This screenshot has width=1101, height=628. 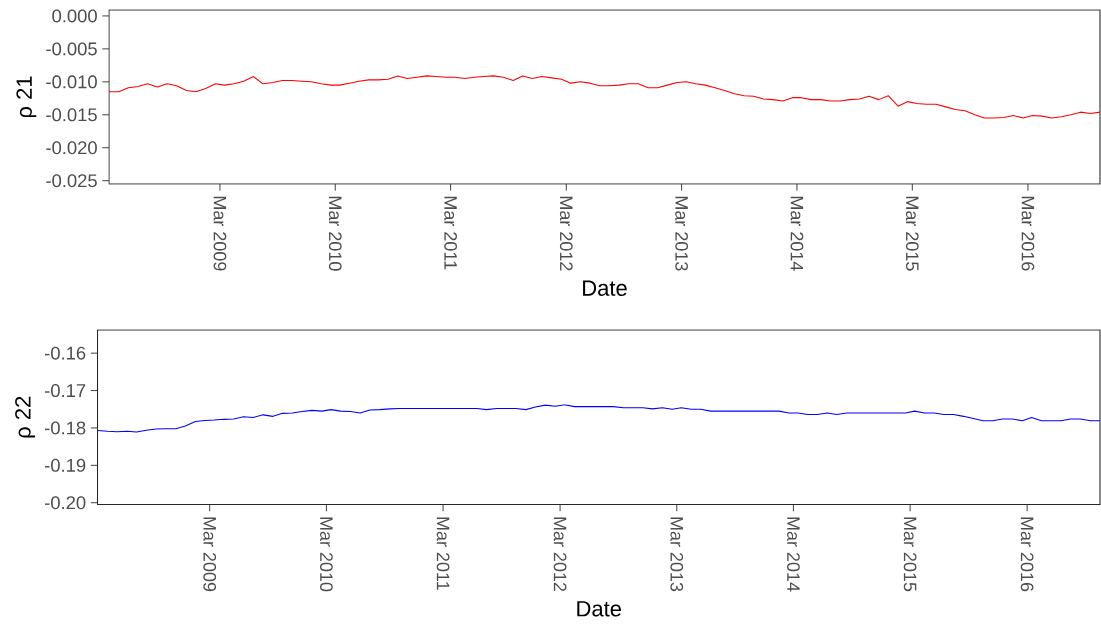 What do you see at coordinates (65, 391) in the screenshot?
I see `y-tick-label: -0.17` at bounding box center [65, 391].